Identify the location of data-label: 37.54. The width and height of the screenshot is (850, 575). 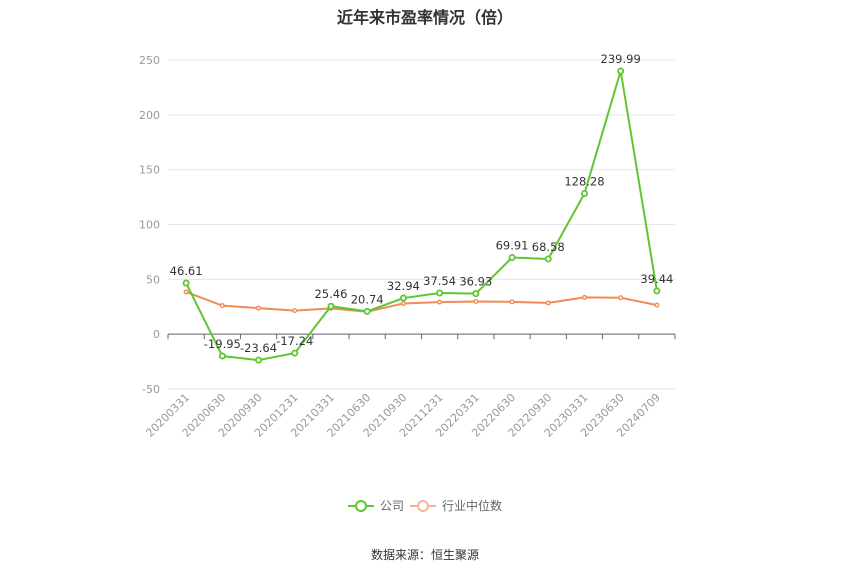
(439, 281).